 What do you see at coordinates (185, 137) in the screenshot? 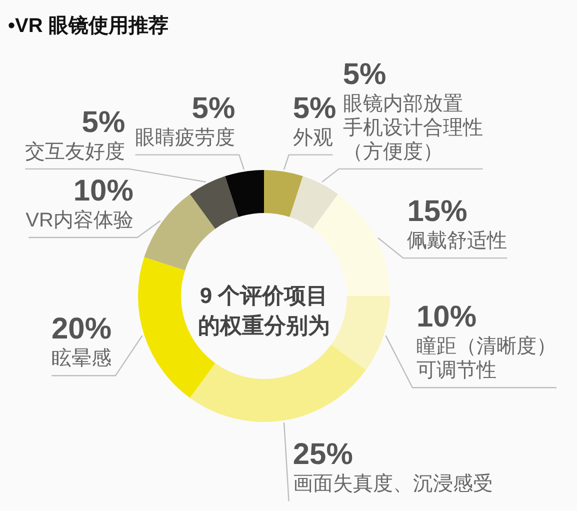
I see `slice-label: 眼睛疲劳度` at bounding box center [185, 137].